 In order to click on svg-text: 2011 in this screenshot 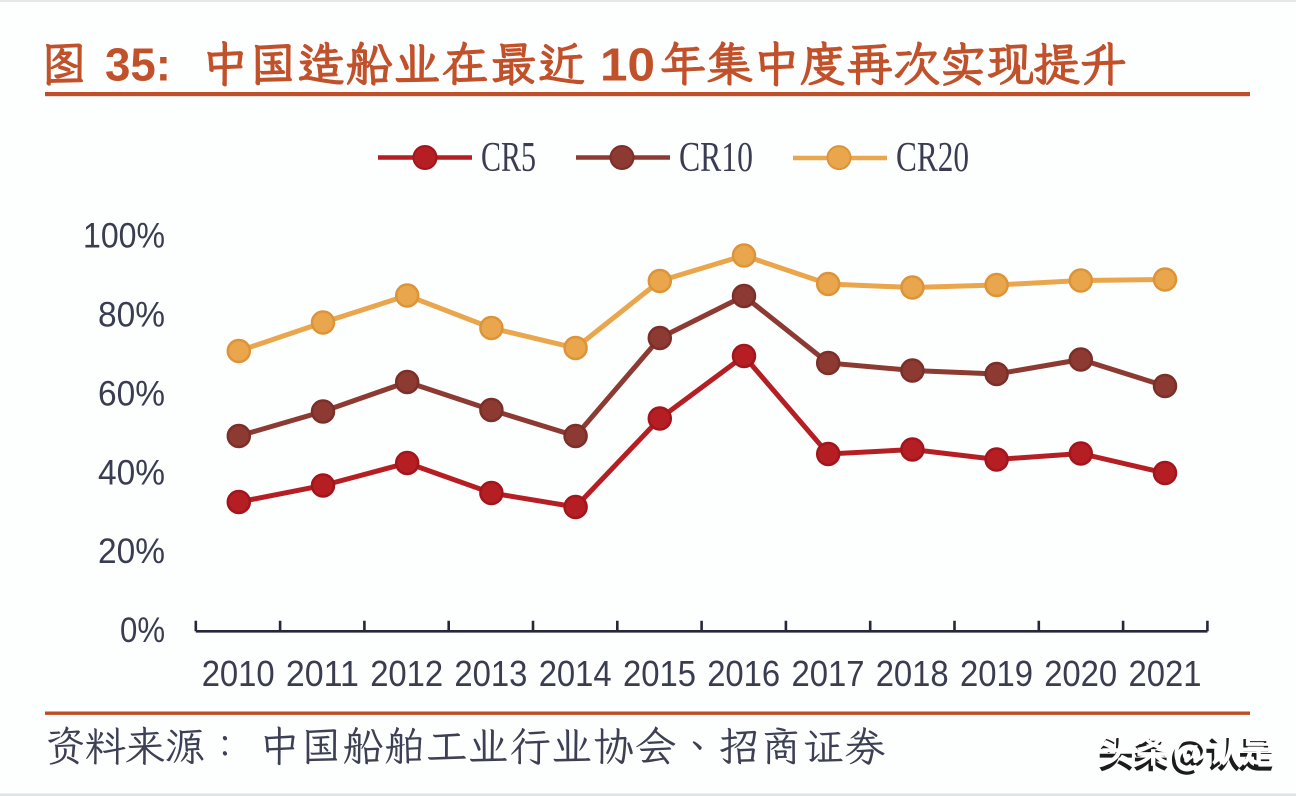, I will do `click(322, 673)`.